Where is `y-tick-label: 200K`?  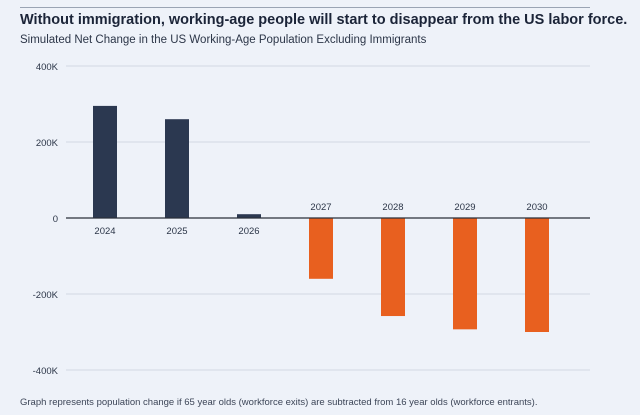 y-tick-label: 200K is located at coordinates (47, 143).